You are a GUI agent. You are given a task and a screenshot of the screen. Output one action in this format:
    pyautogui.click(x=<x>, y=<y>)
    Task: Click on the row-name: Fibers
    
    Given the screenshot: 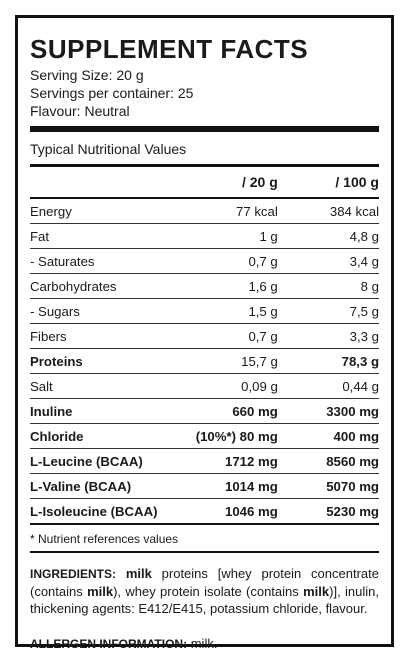 What is the action you would take?
    pyautogui.click(x=100, y=336)
    